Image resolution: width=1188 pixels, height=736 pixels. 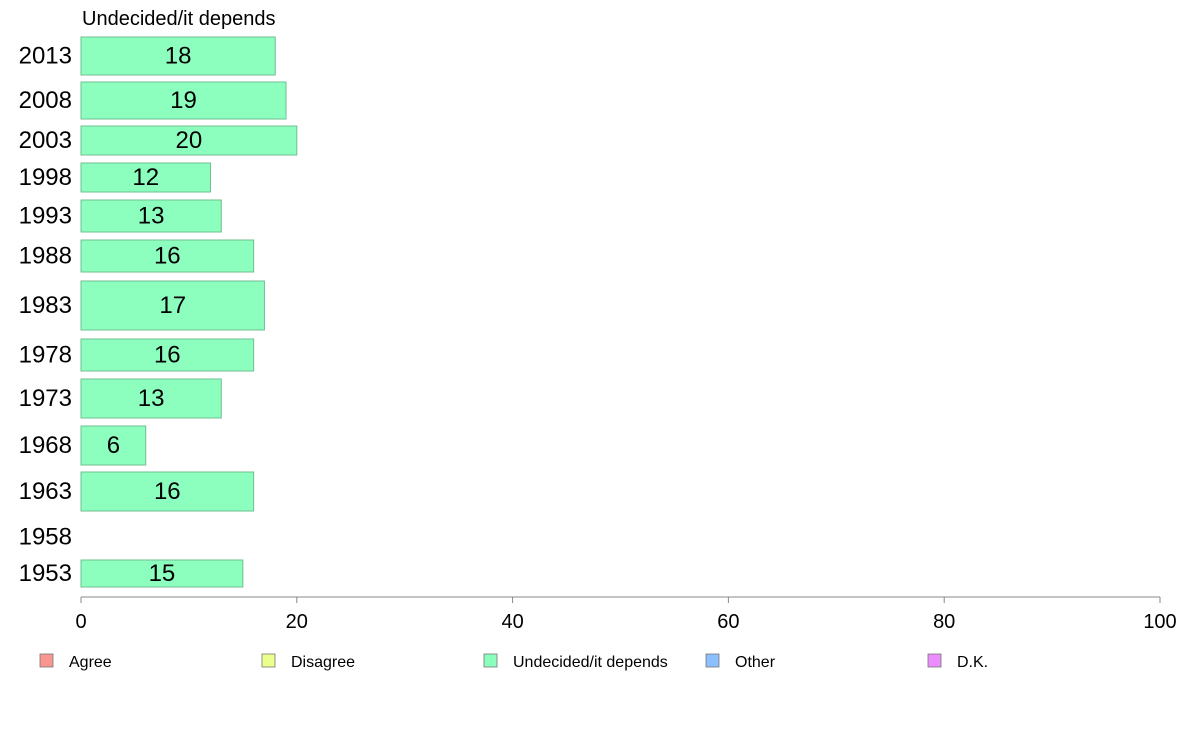 What do you see at coordinates (512, 622) in the screenshot?
I see `x-tick-label: 40` at bounding box center [512, 622].